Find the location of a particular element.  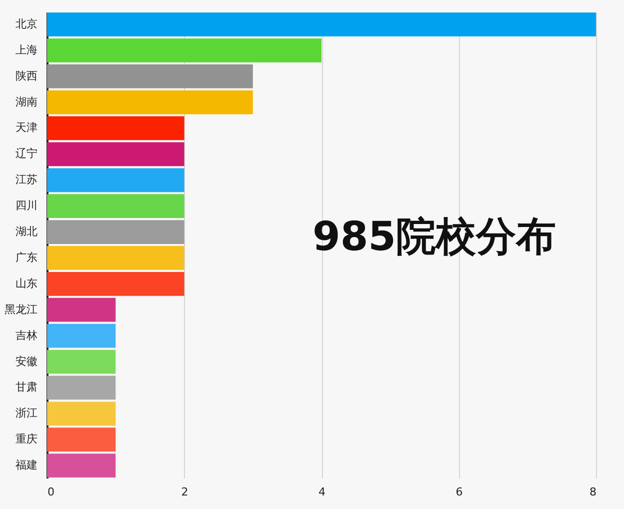

text: 985院校分布 is located at coordinates (434, 237).